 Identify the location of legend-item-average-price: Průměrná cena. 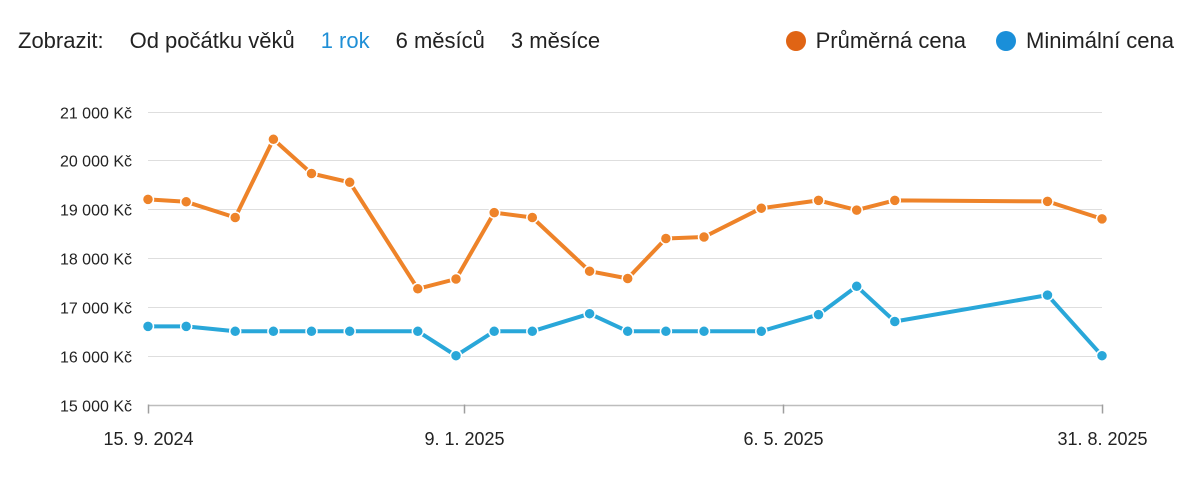
(876, 41).